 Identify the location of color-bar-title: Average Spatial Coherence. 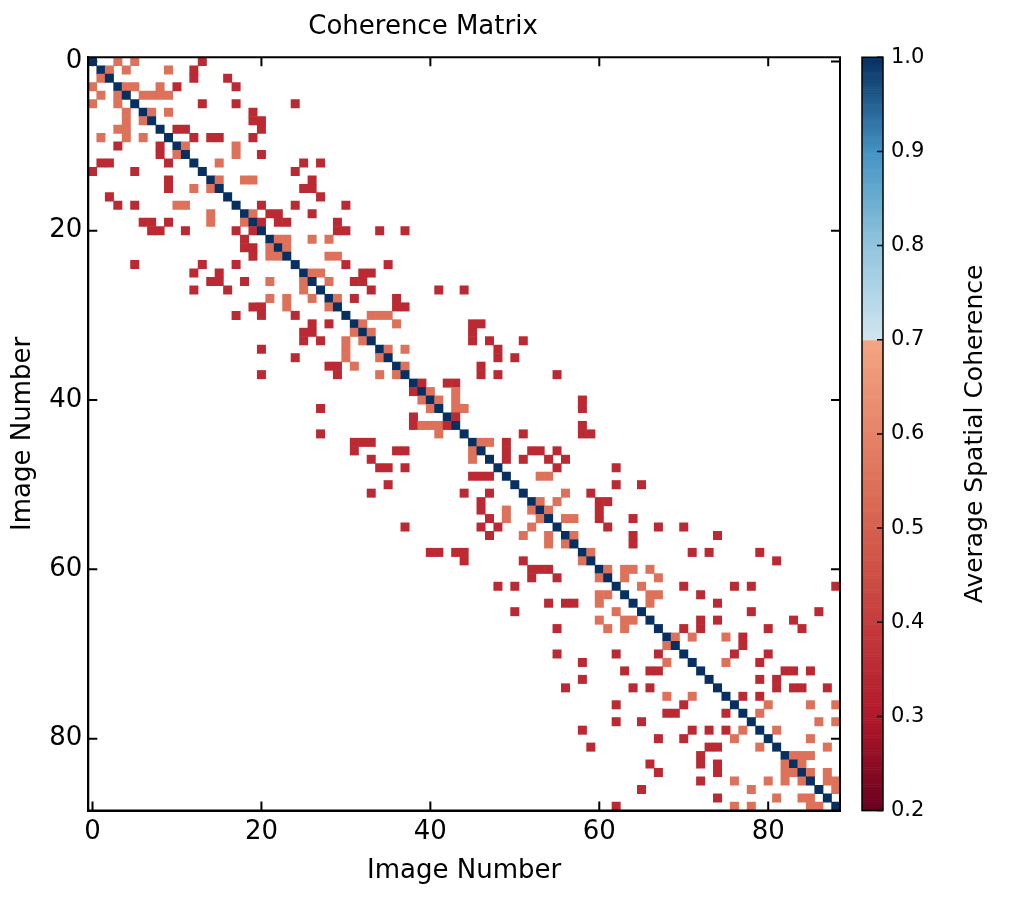
(973, 434).